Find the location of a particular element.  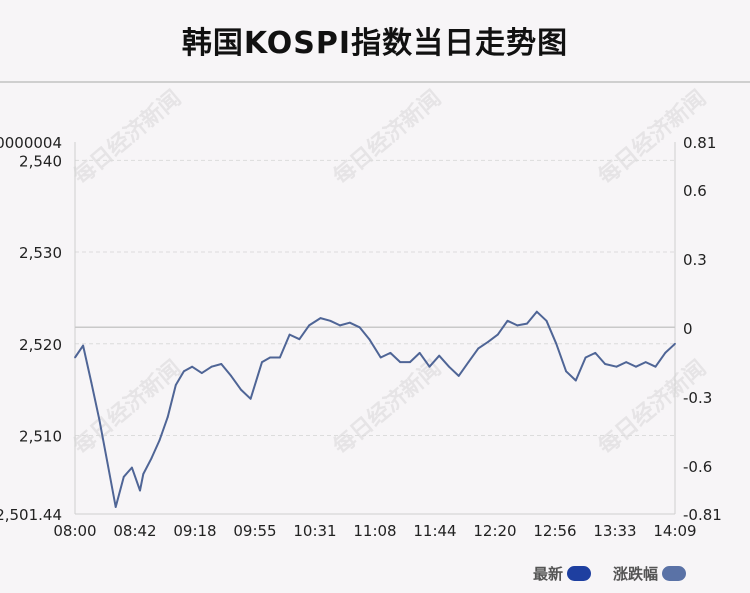

chart-title: 韩国KOSPI指数当日走势图 is located at coordinates (375, 43).